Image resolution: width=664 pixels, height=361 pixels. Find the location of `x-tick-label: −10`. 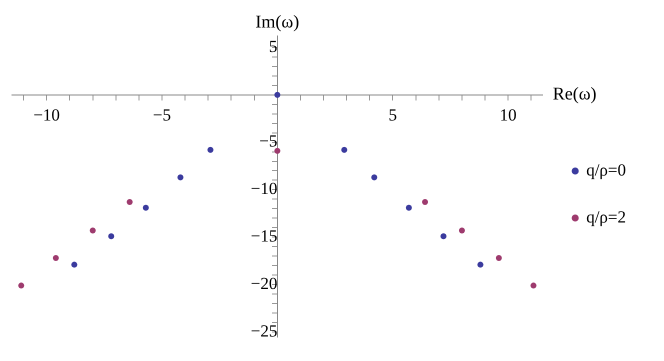

x-tick-label: −10 is located at coordinates (46, 115).